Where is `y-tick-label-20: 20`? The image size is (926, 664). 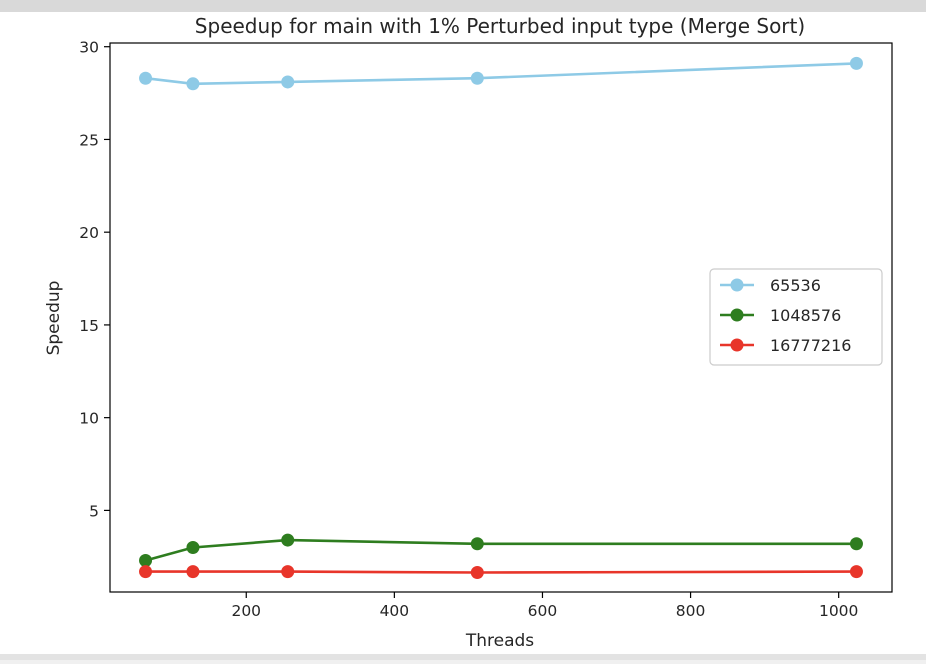 y-tick-label-20: 20 is located at coordinates (89, 233).